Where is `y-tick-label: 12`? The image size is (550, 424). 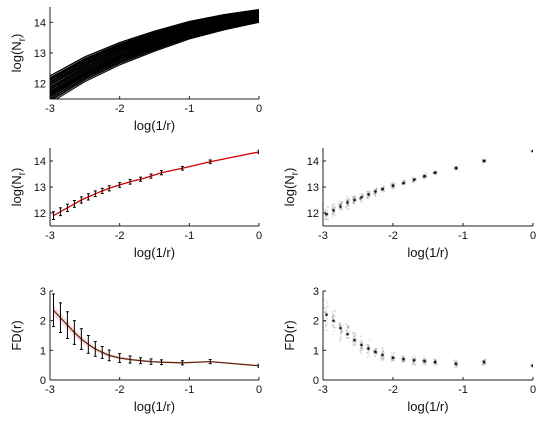
y-tick-label: 12 is located at coordinates (40, 214).